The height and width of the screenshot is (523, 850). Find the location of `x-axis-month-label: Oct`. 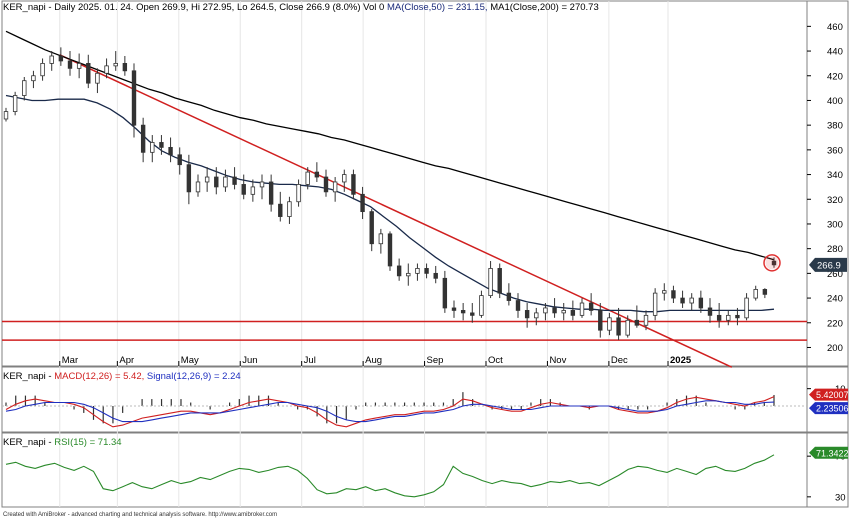

x-axis-month-label: Oct is located at coordinates (495, 360).